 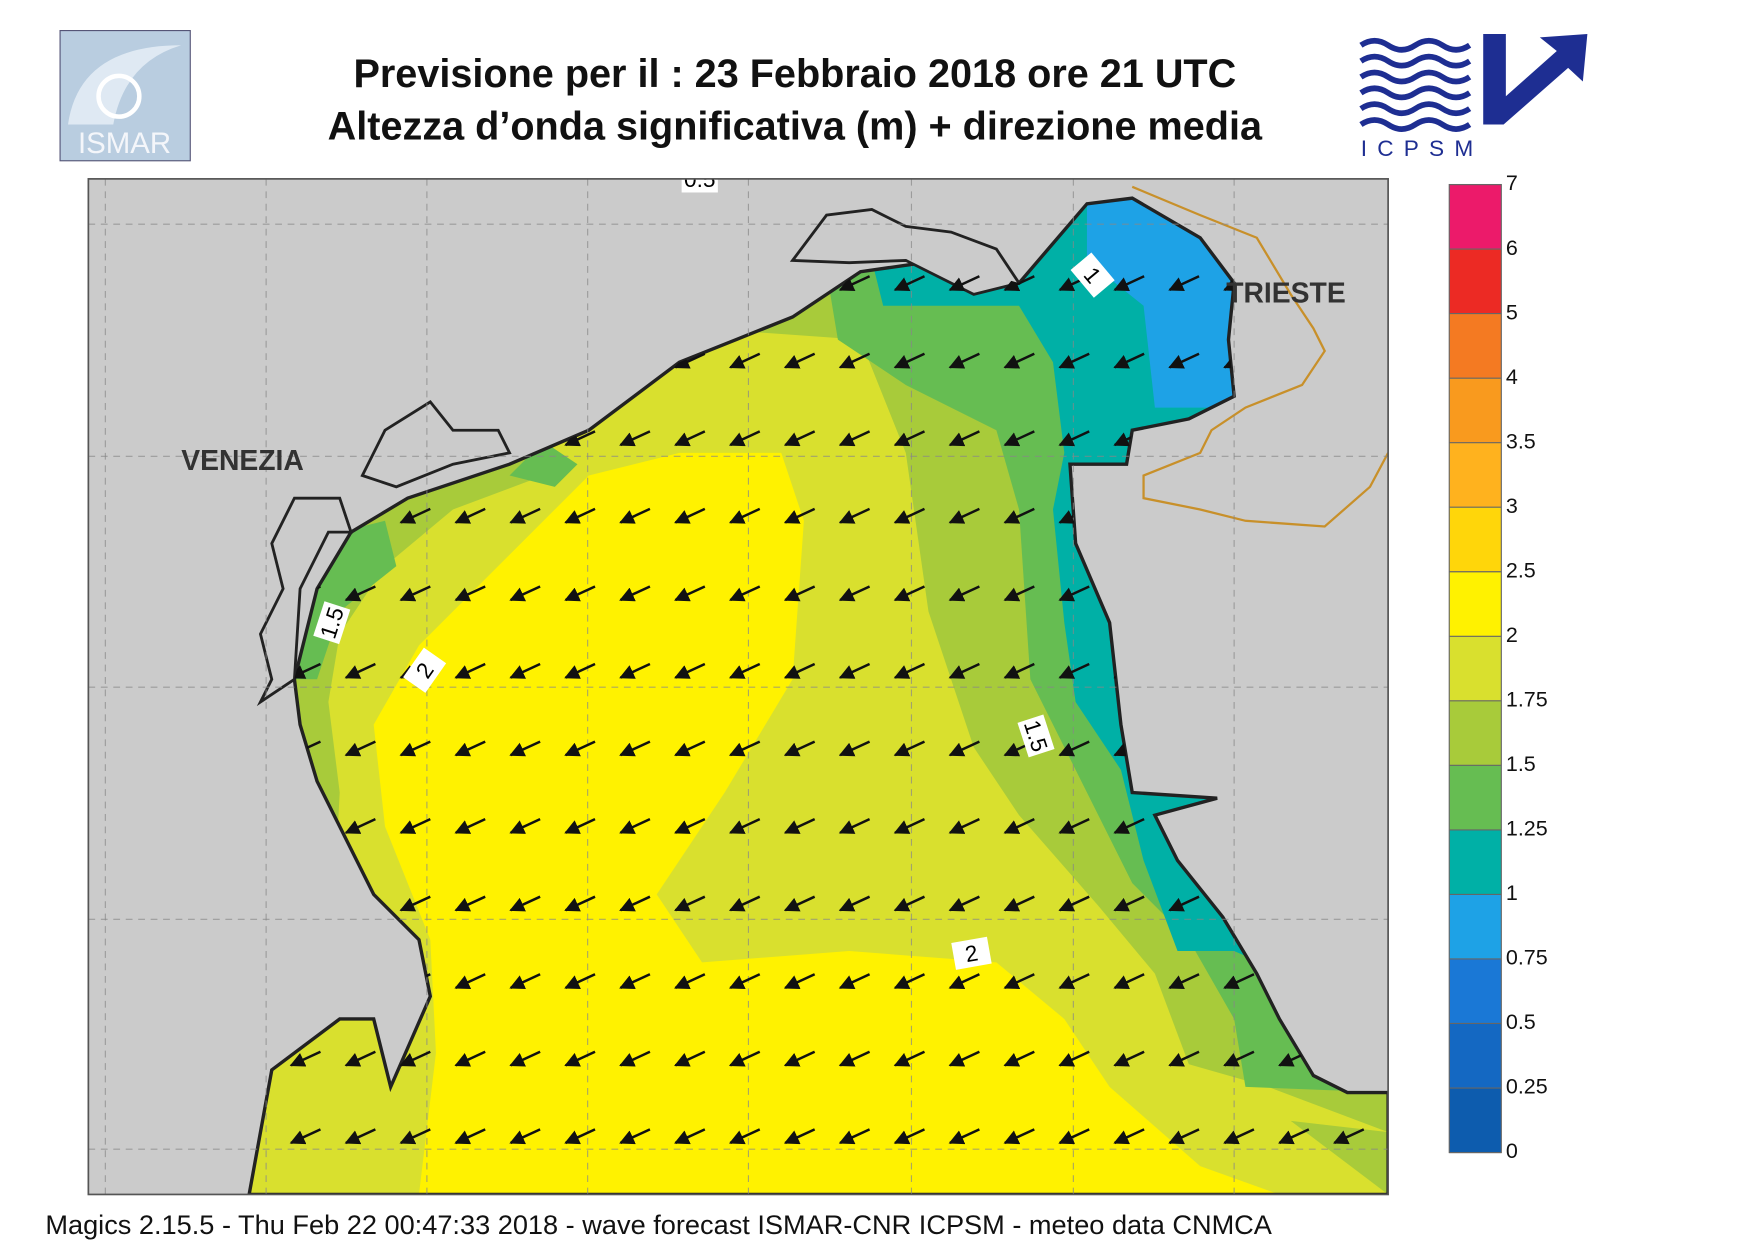 I want to click on place-label: VENEZIA, so click(x=242, y=460).